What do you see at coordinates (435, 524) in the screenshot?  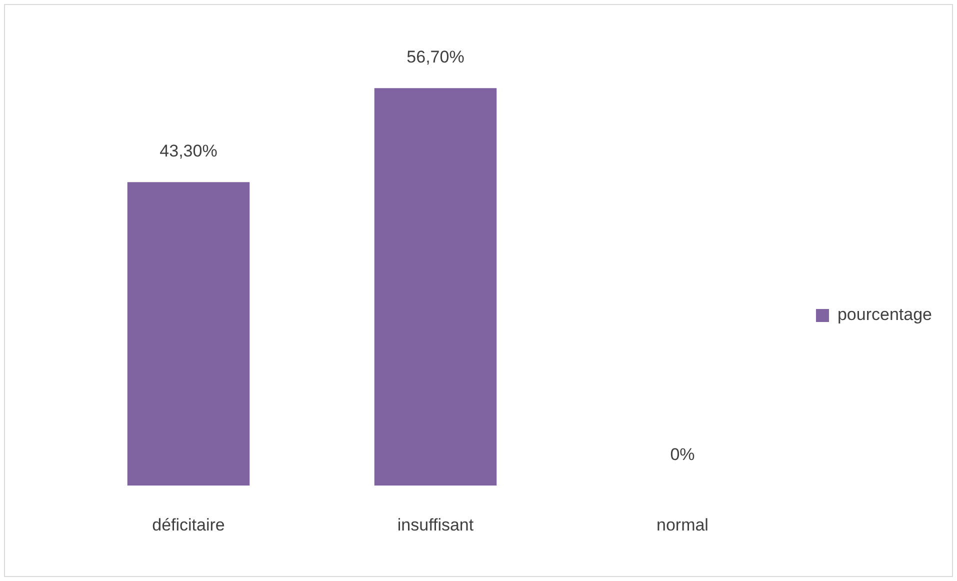 I see `x-tick-label: insuffisant` at bounding box center [435, 524].